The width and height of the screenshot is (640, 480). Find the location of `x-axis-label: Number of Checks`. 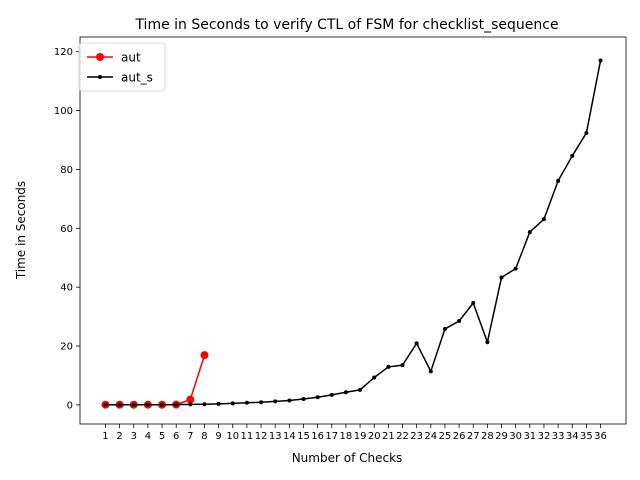

x-axis-label: Number of Checks is located at coordinates (347, 458).